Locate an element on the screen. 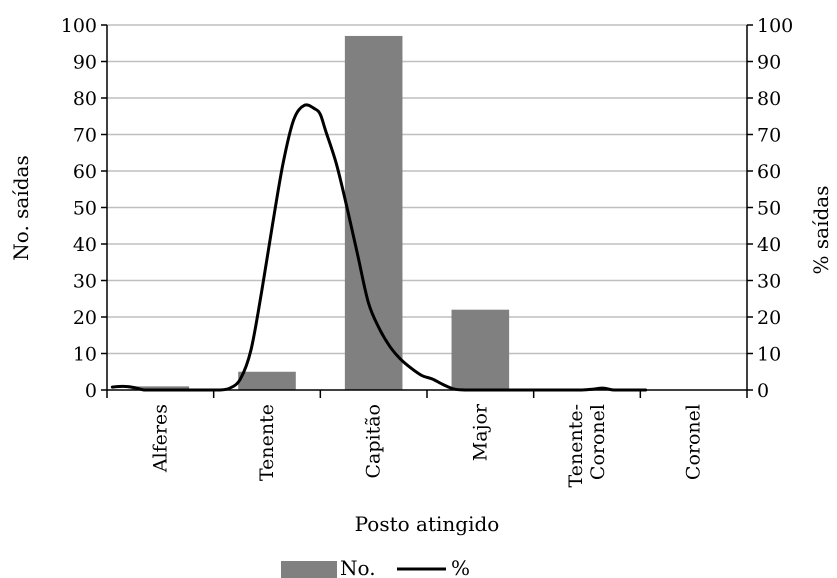 This screenshot has height=578, width=837. category-label: Capitão is located at coordinates (374, 441).